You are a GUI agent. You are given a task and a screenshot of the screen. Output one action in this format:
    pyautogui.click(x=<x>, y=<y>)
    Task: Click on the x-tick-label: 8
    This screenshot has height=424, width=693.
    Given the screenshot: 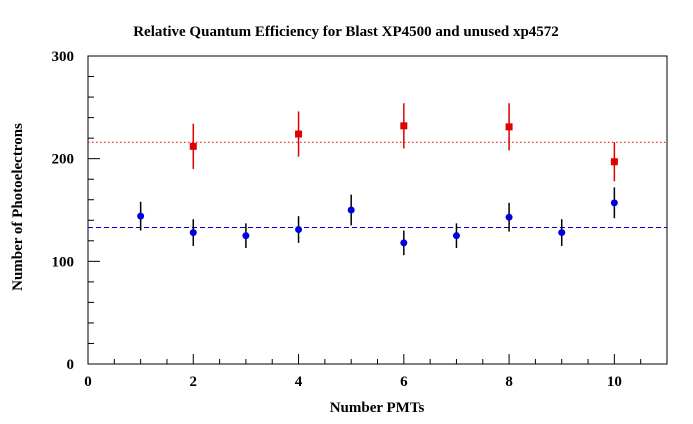 What is the action you would take?
    pyautogui.click(x=509, y=382)
    